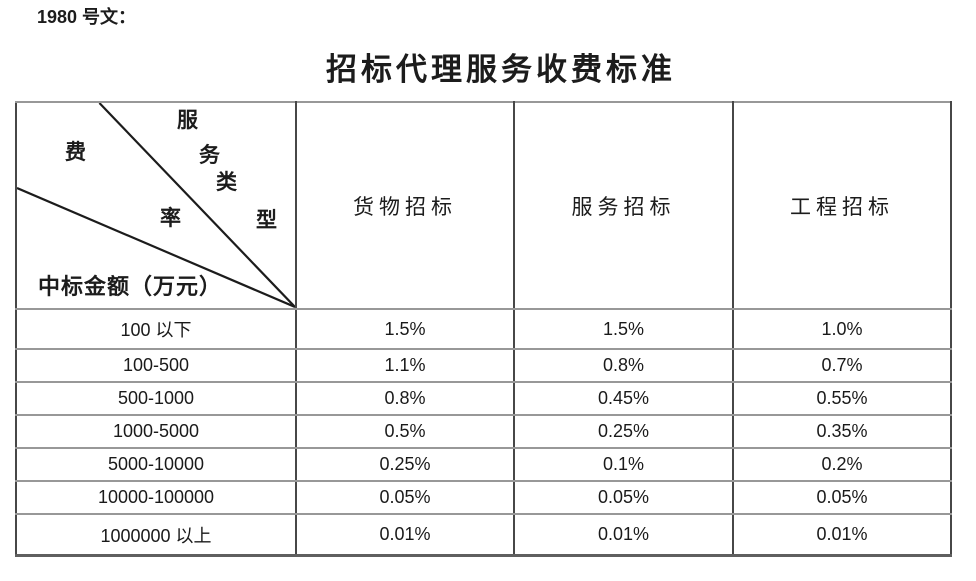 The width and height of the screenshot is (976, 581). Describe the element at coordinates (75, 152) in the screenshot. I see `diagonal-fee-label-char: 费` at that location.